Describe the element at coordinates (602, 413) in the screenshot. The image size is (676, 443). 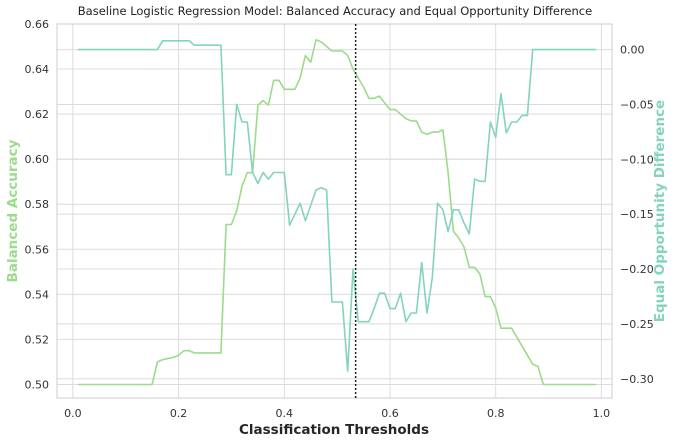
I see `x-tick-label: 1.0` at that location.